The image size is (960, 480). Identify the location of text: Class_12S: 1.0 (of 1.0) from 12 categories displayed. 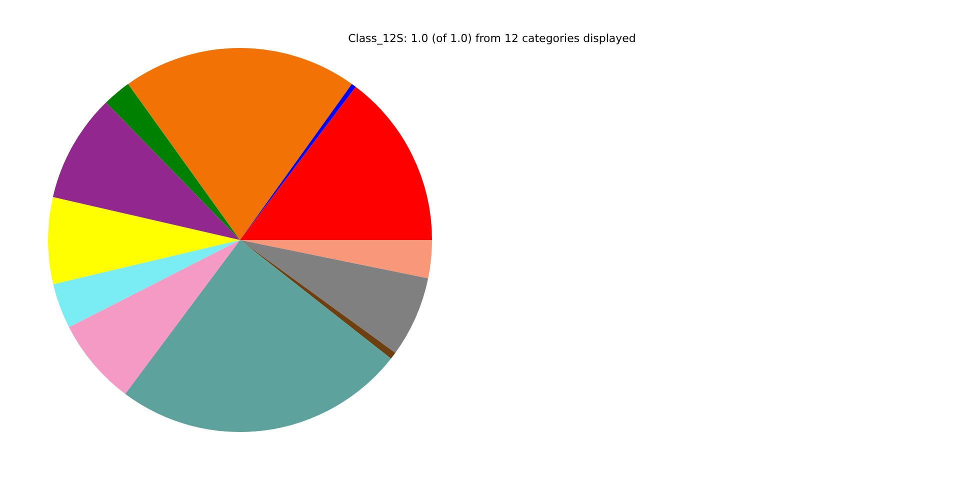
(492, 38).